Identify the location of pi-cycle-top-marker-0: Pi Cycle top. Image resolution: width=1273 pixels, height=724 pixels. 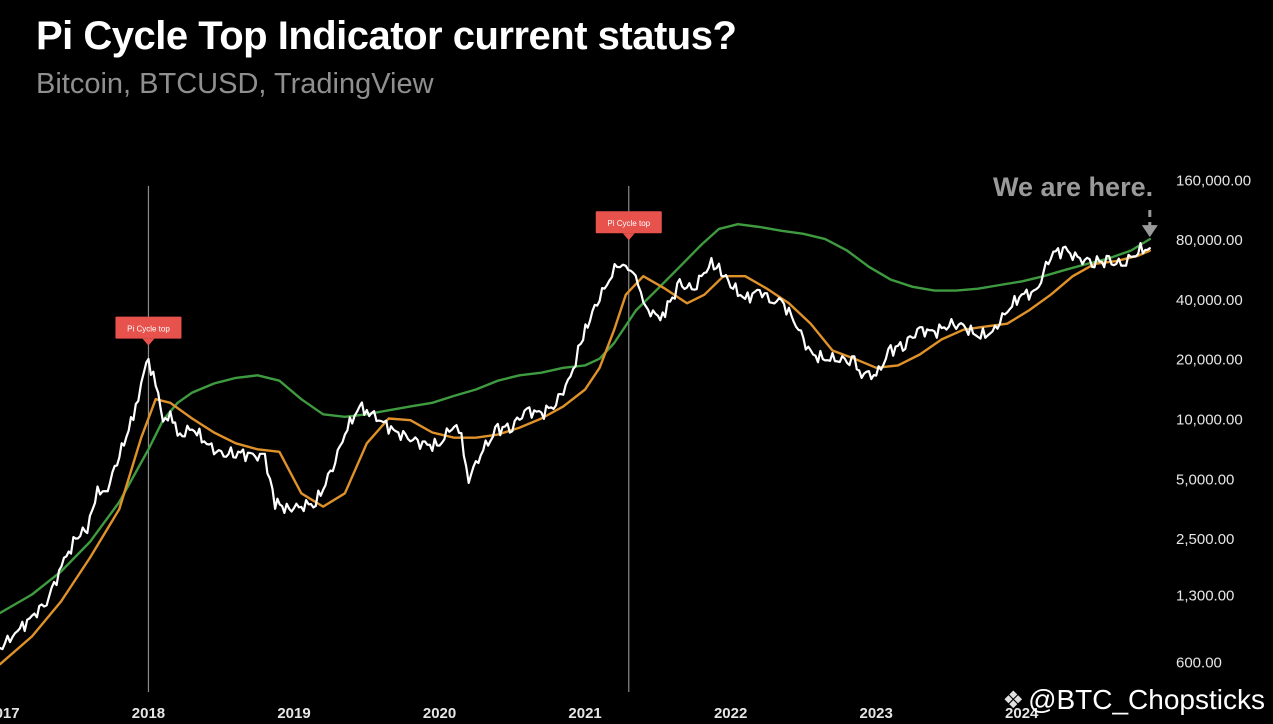
(148, 331).